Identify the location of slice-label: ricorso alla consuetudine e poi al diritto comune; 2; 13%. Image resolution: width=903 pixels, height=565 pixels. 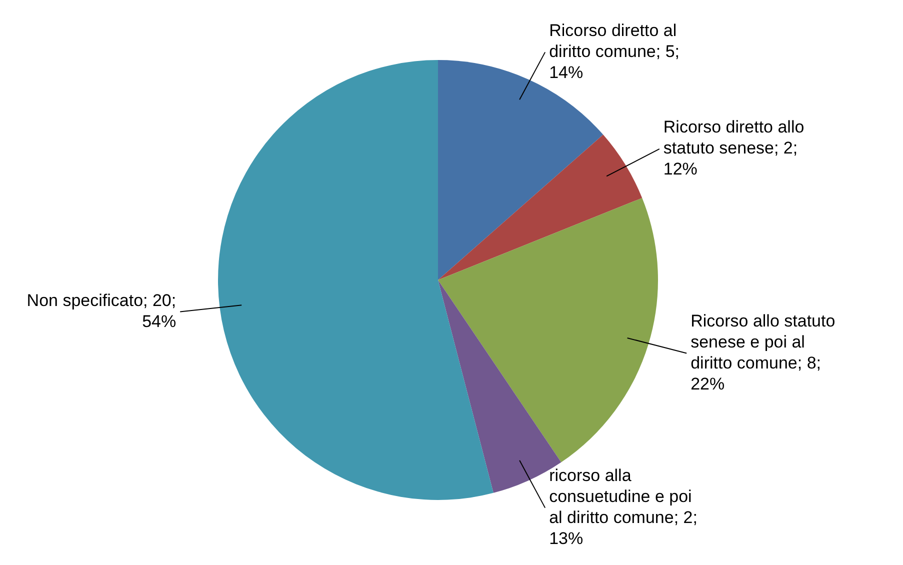
(623, 507).